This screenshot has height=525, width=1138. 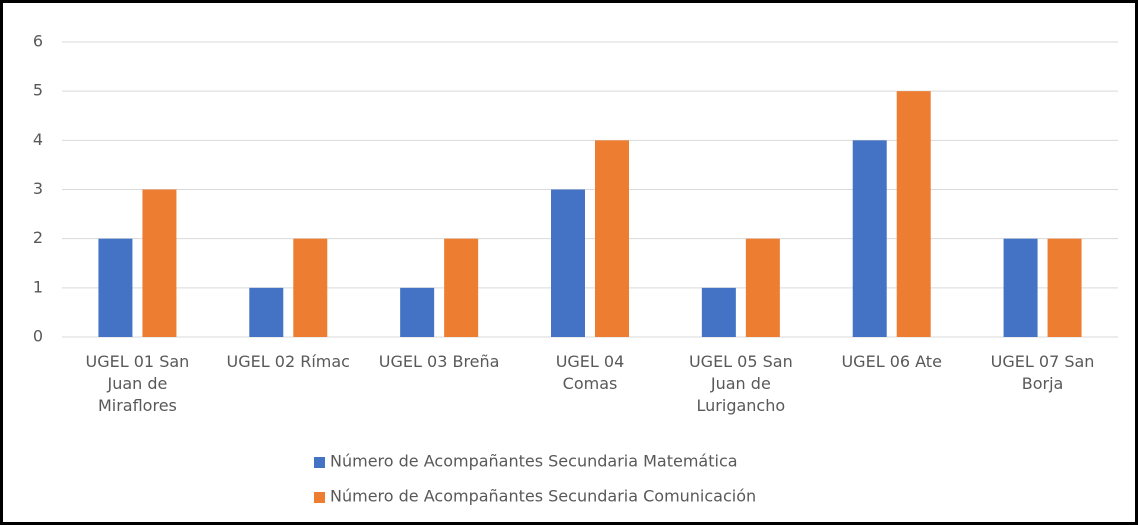 What do you see at coordinates (38, 336) in the screenshot?
I see `y-tick-label: 0` at bounding box center [38, 336].